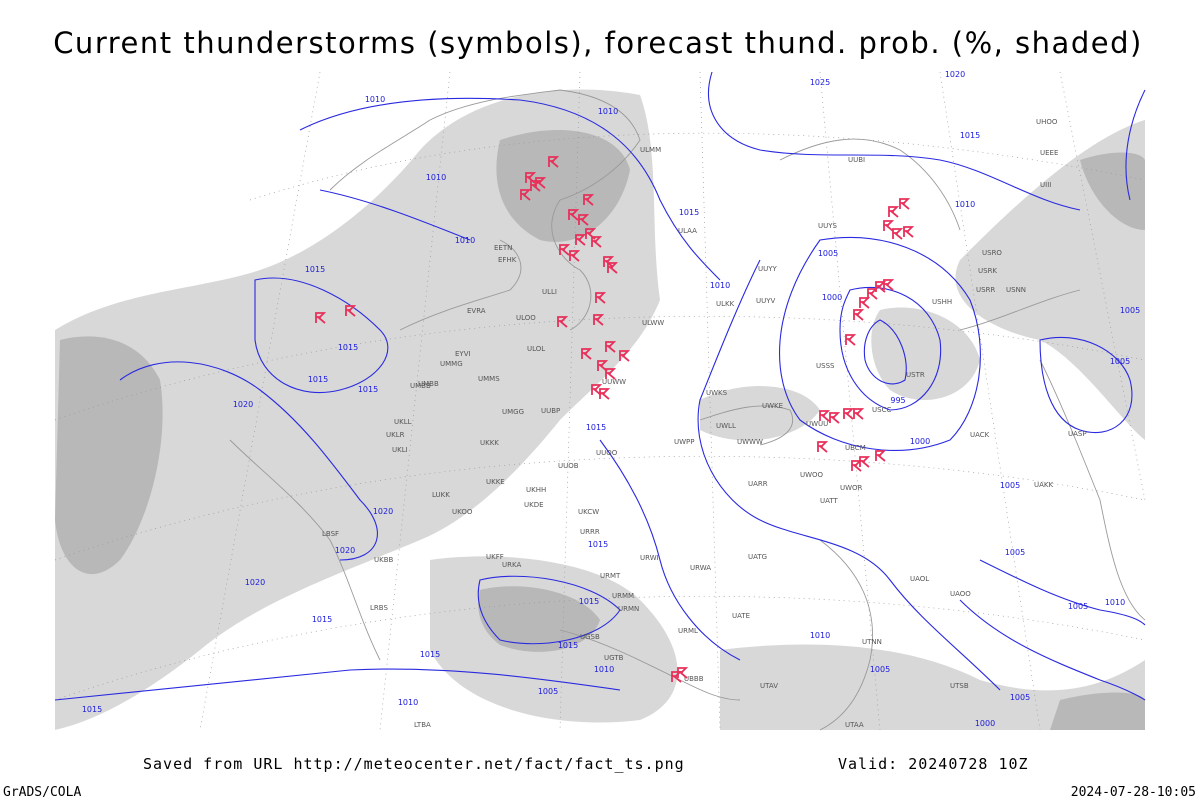  I want to click on station-label: UKKE, so click(495, 482).